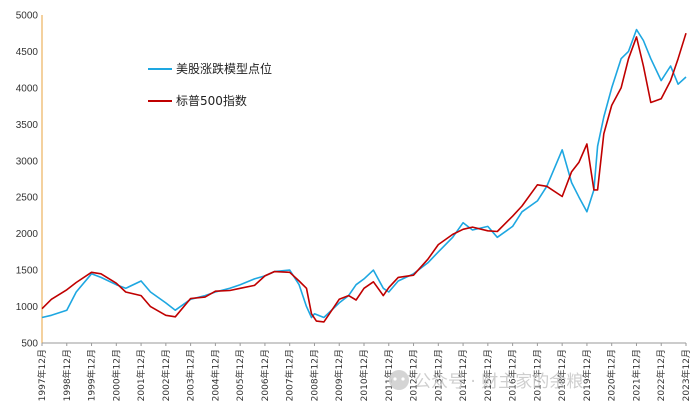  Describe the element at coordinates (537, 375) in the screenshot. I see `x-tick-label: 2017年12月` at that location.